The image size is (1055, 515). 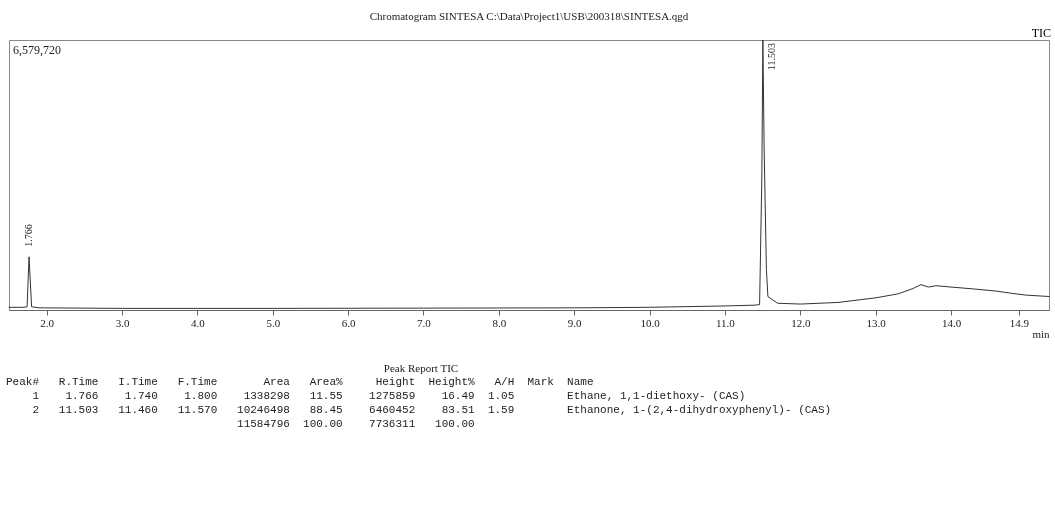 I want to click on x-tick-label: 14.0, so click(x=951, y=322).